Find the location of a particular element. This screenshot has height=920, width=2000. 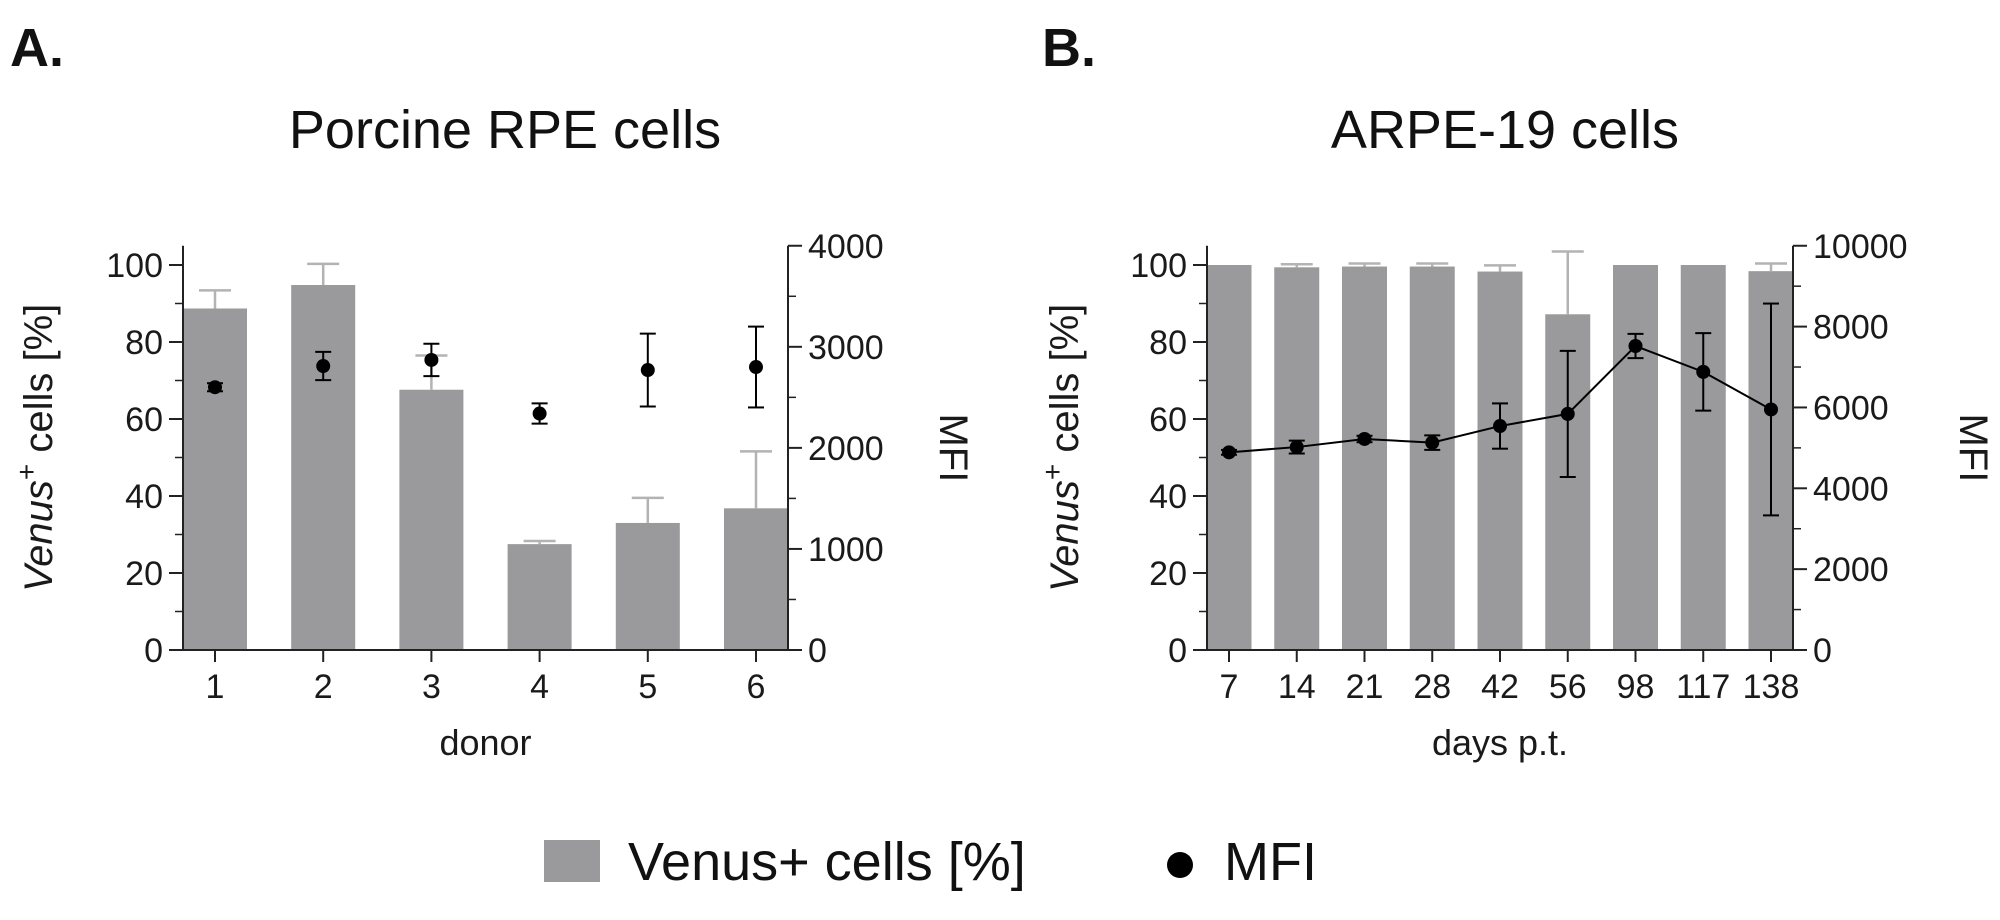

y2-tick-label-a-4000: 4000 is located at coordinates (846, 247).